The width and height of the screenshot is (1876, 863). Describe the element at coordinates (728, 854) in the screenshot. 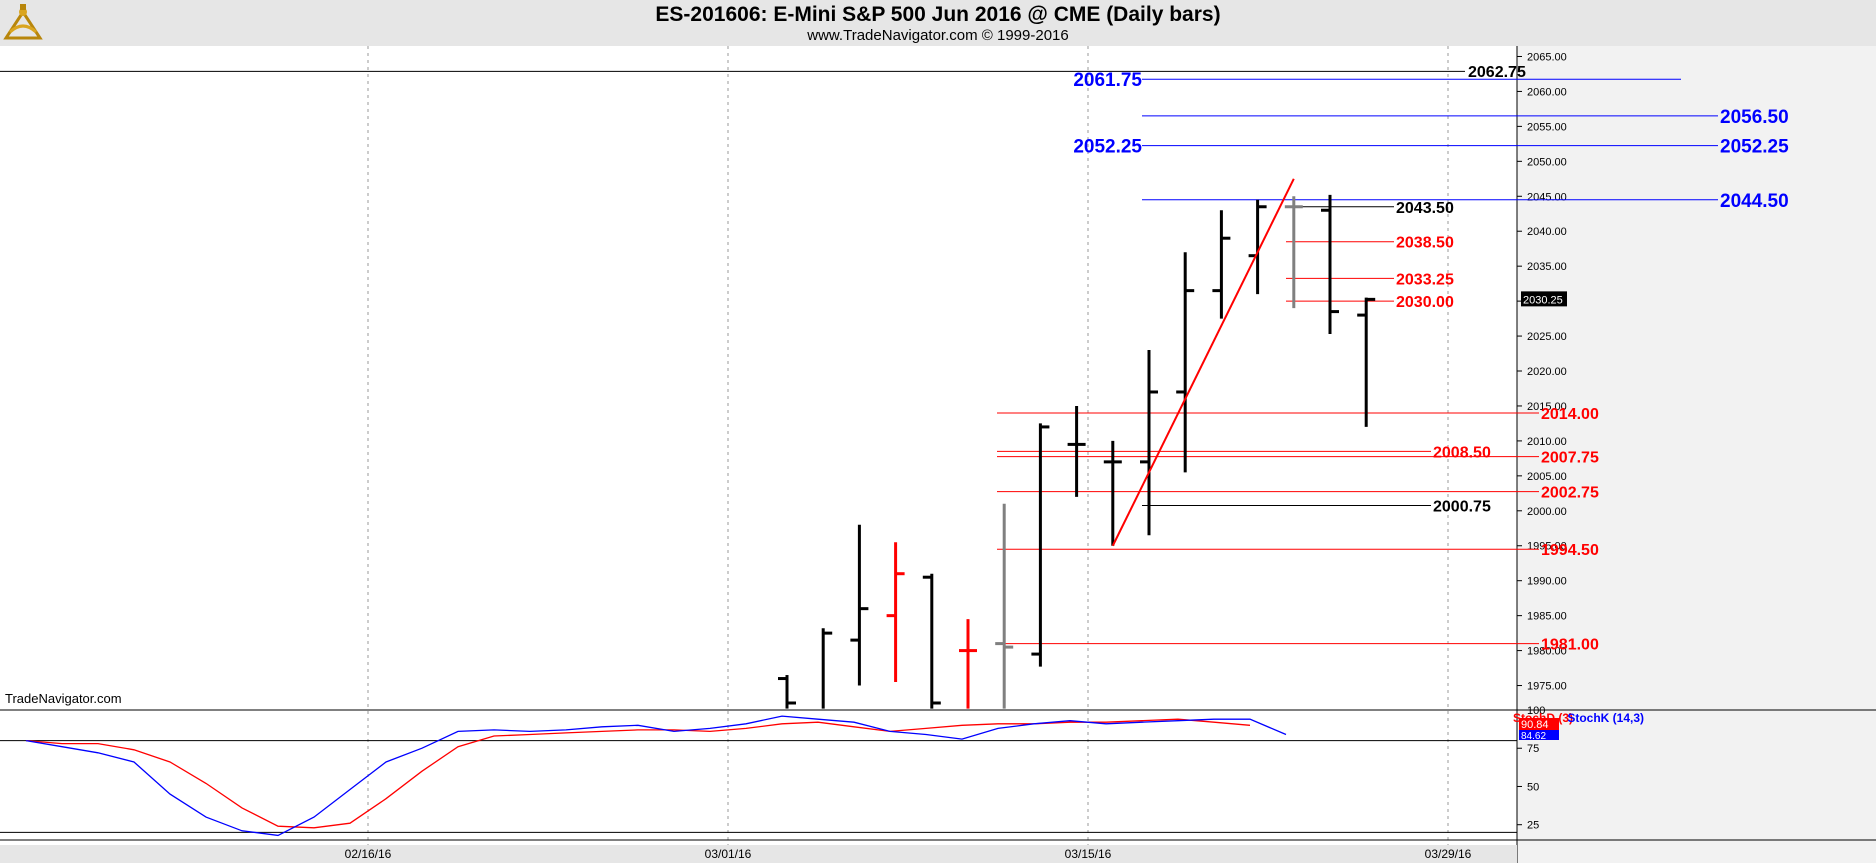

I see `date-tick-label: 03/01/16` at that location.